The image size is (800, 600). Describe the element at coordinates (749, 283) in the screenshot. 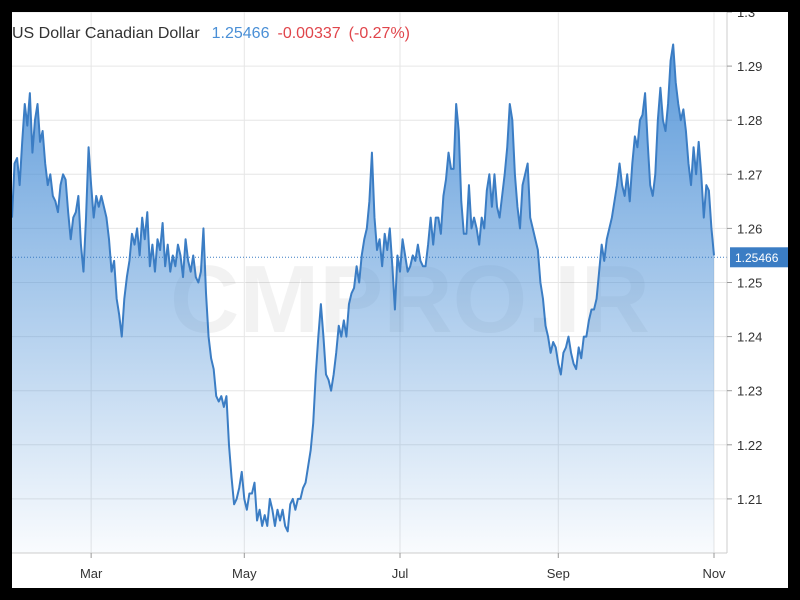

I see `y-tick-label: 1.25` at that location.